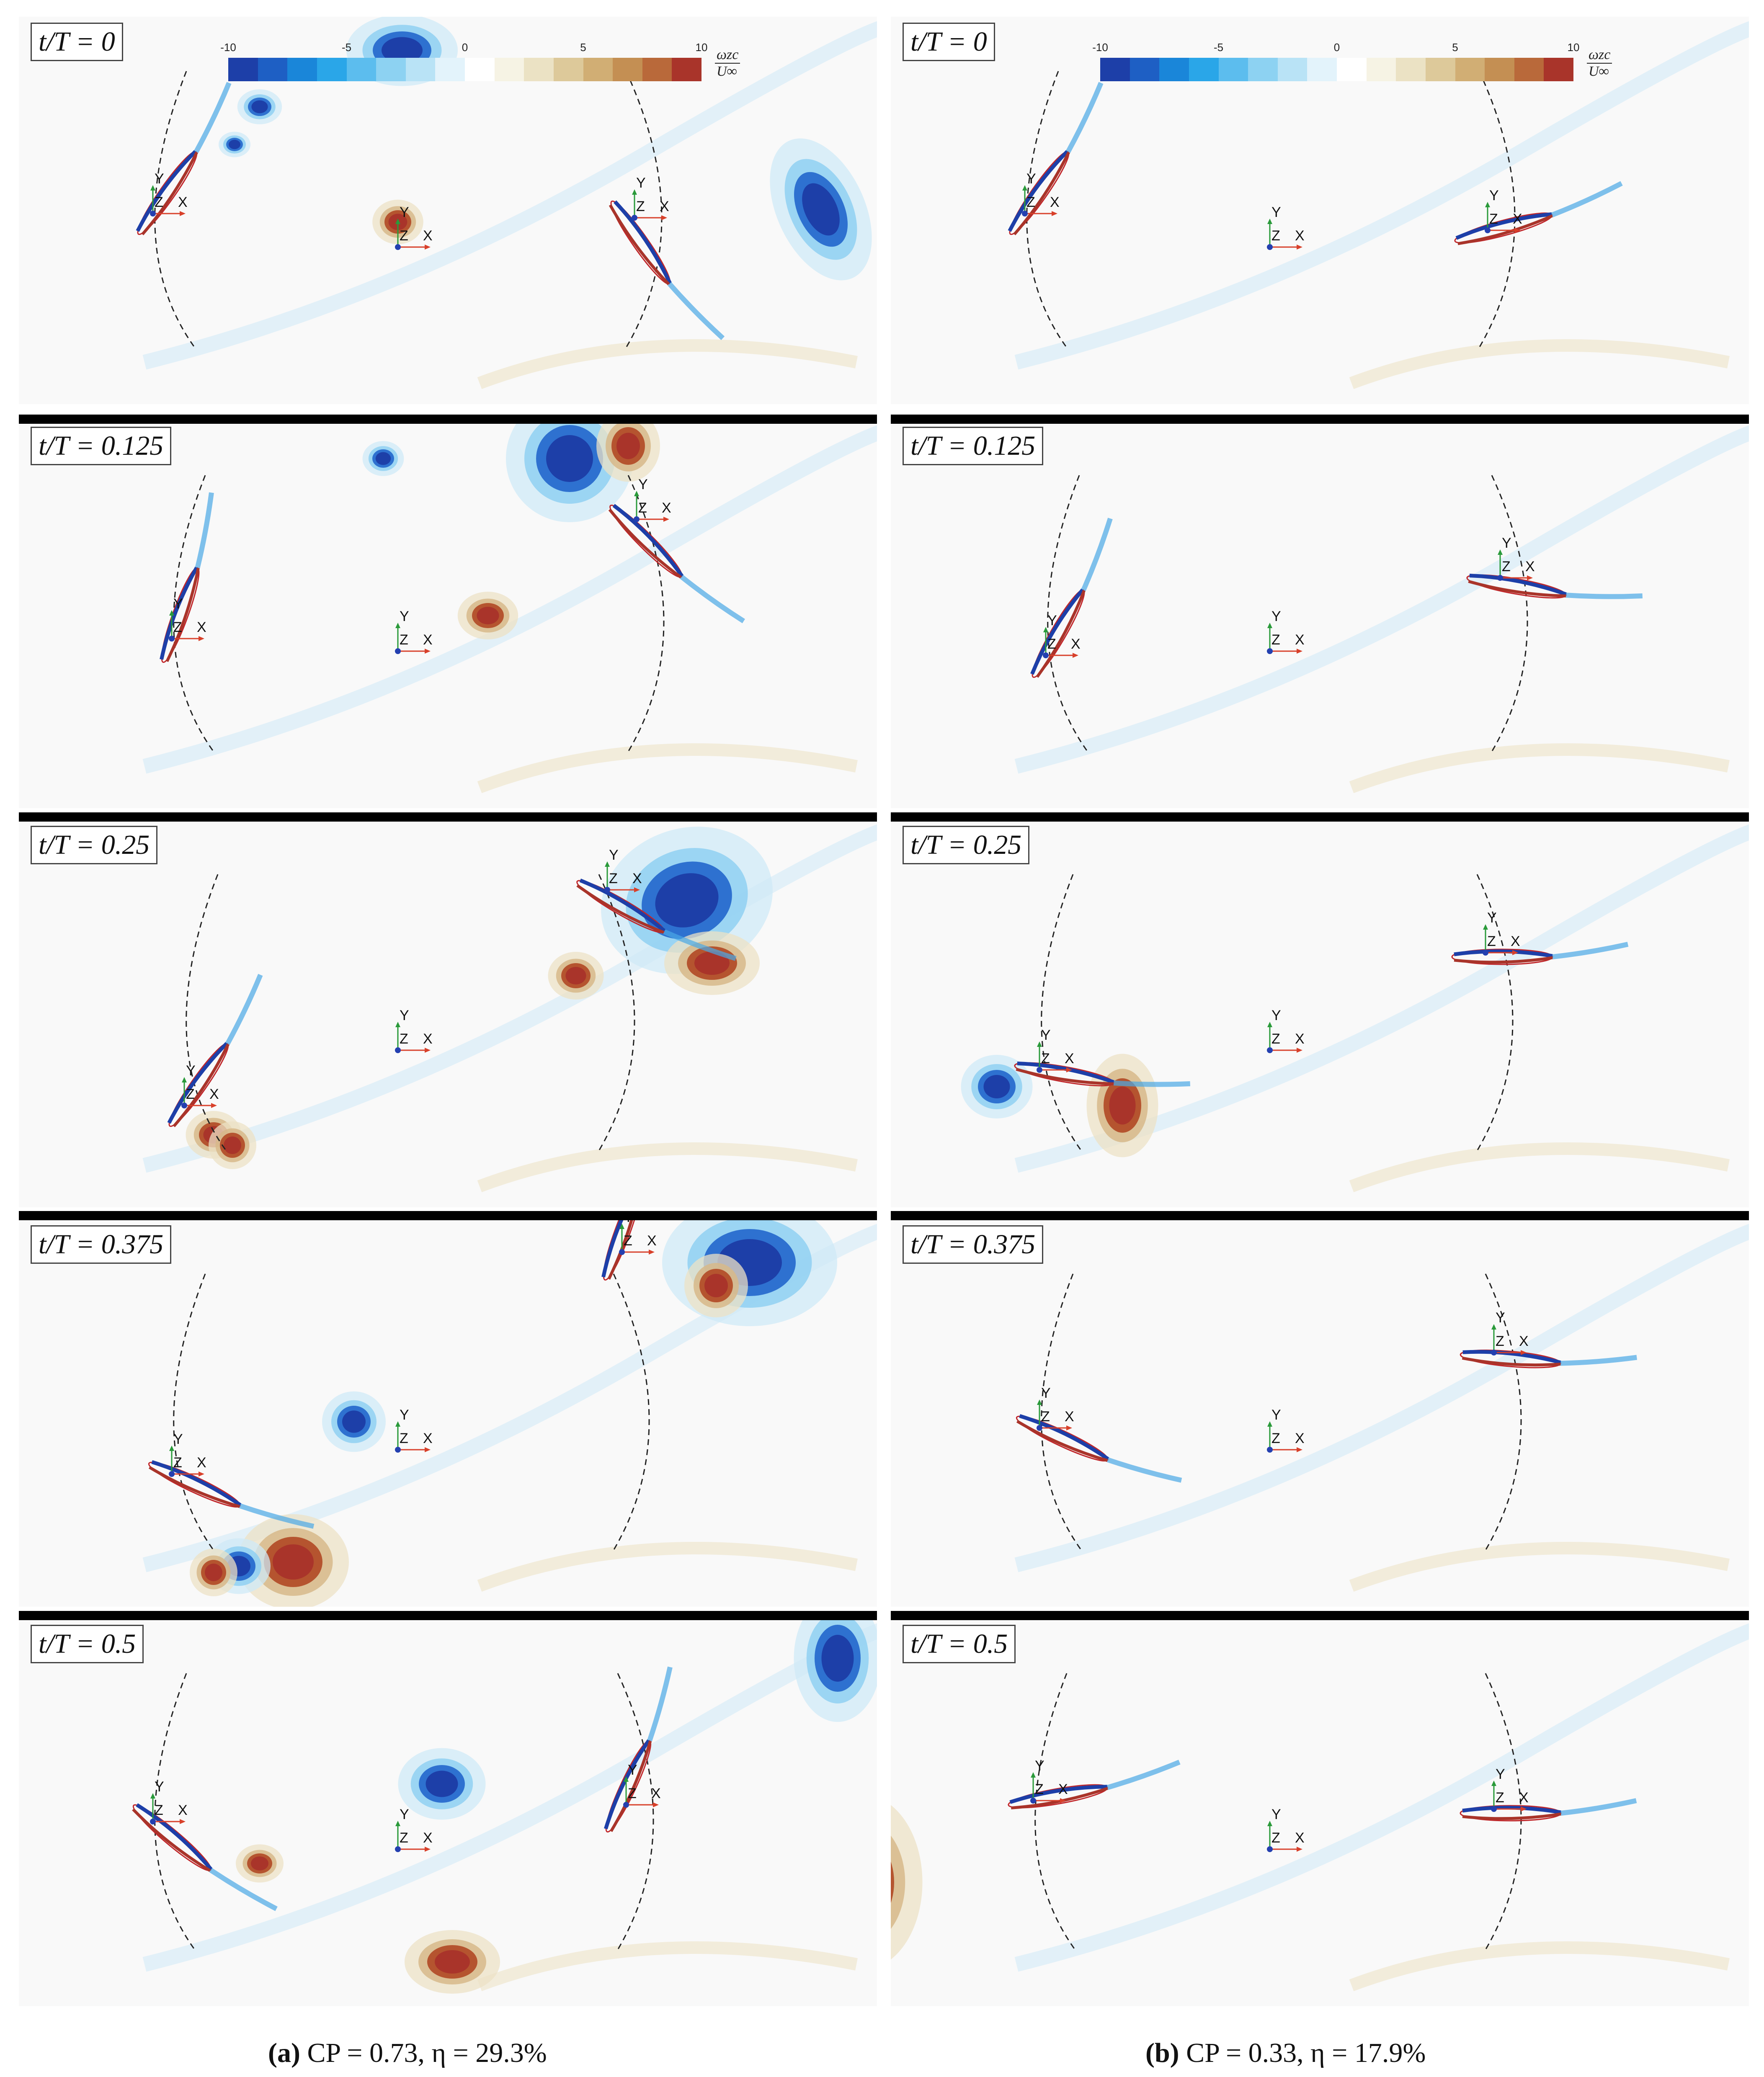  Describe the element at coordinates (960, 1644) in the screenshot. I see `time-label: t/T = 0.5` at that location.